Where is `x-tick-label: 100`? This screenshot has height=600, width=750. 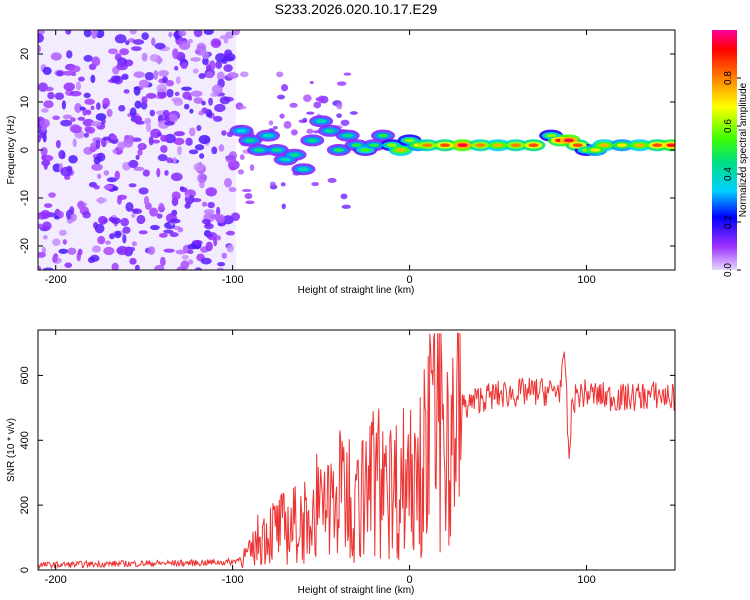 x-tick-label: 100 is located at coordinates (586, 580).